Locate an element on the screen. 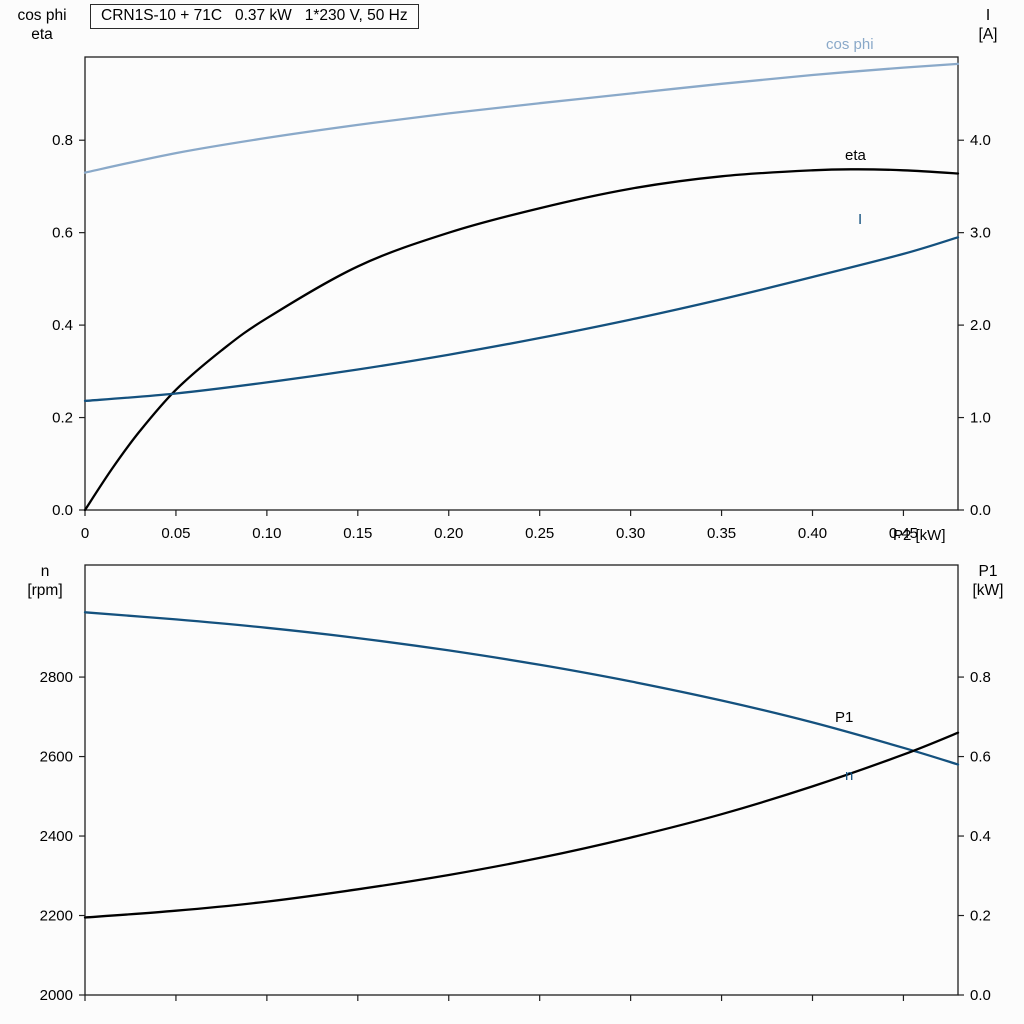 The width and height of the screenshot is (1024, 1024). left-tick-label: 2800 is located at coordinates (56, 677).